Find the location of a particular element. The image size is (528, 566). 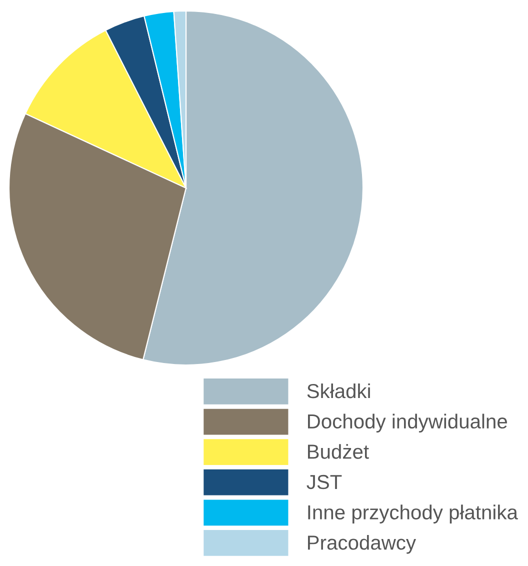

legend-label: JST is located at coordinates (324, 482).